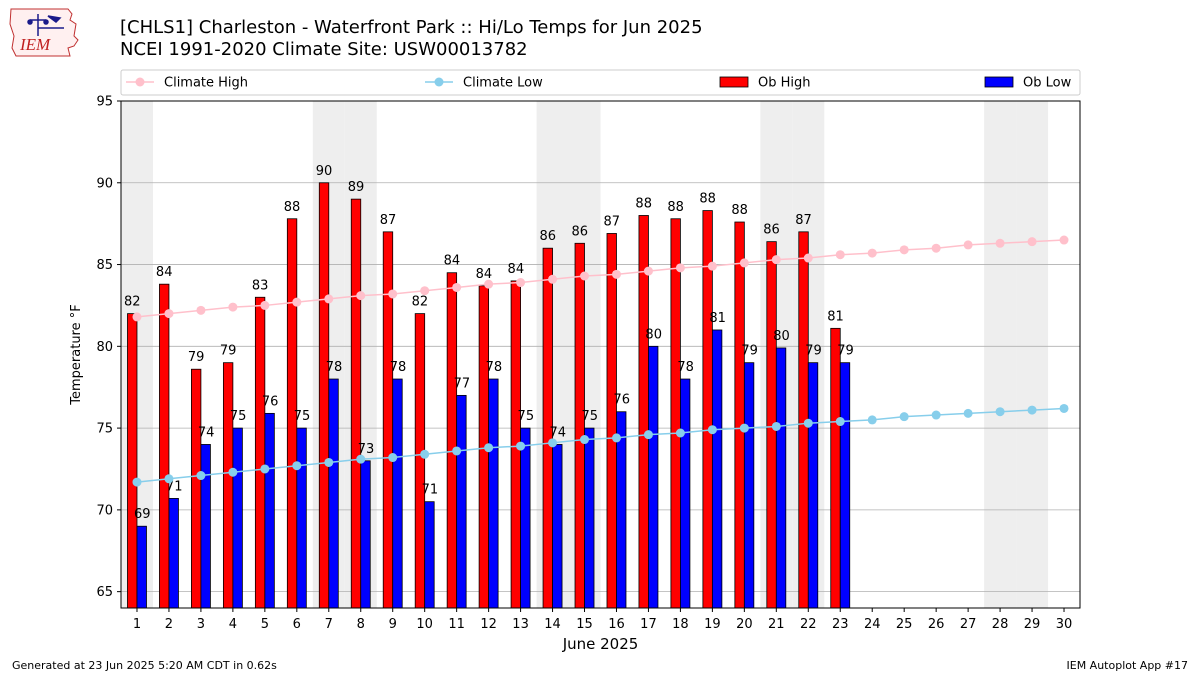  Describe the element at coordinates (526, 416) in the screenshot. I see `ob-low-label: 75` at that location.